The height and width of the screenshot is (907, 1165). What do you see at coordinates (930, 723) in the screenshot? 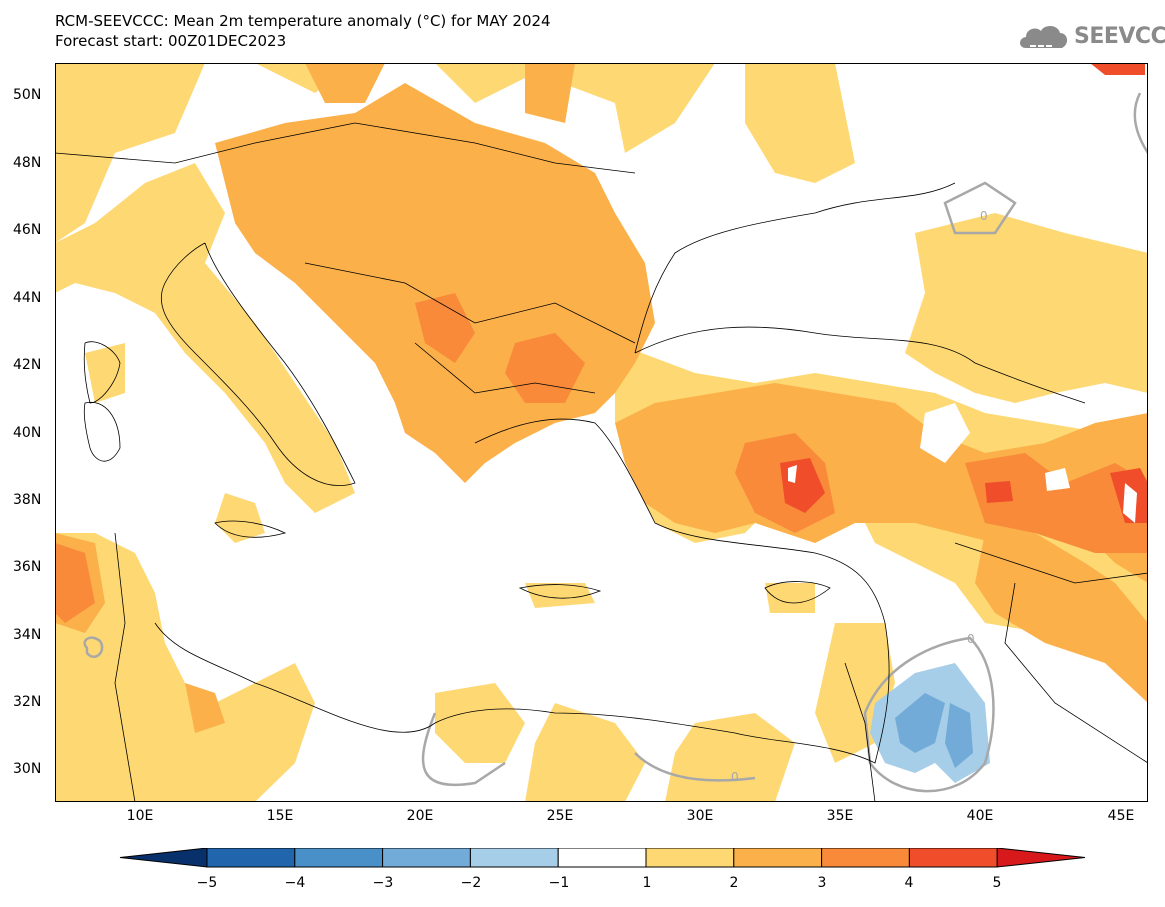
I see `negative-anomaly-area` at bounding box center [930, 723].